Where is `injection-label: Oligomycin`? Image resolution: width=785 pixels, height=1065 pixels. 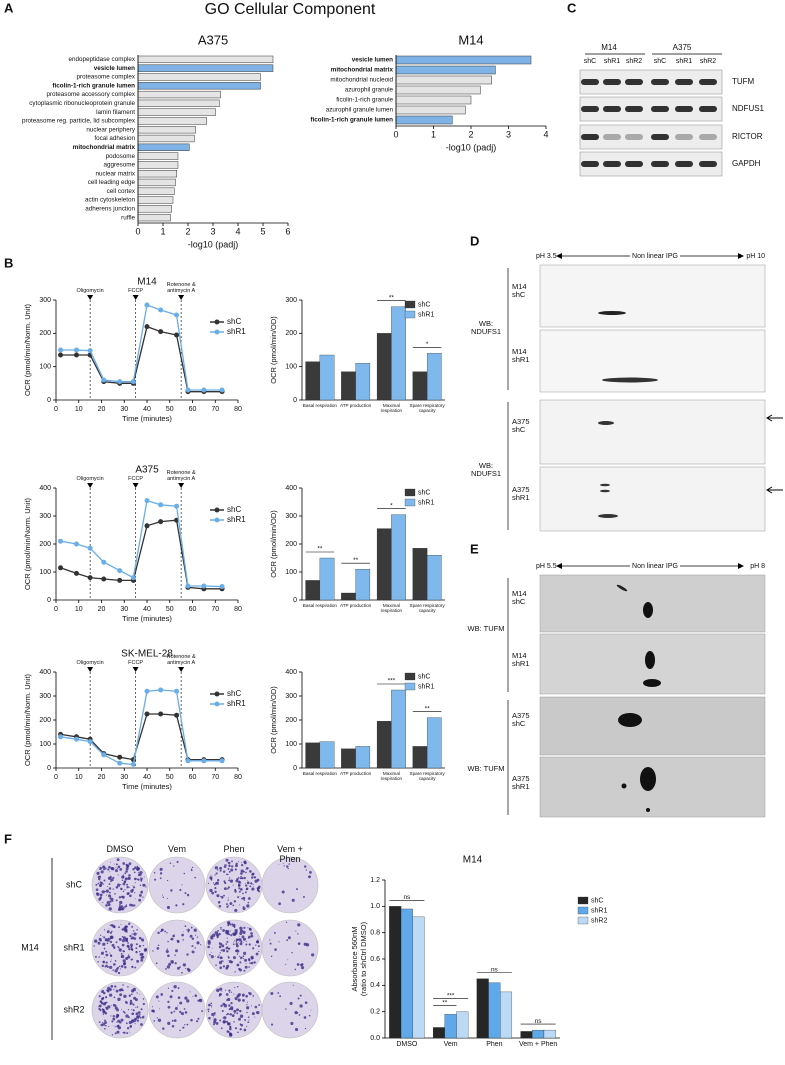
injection-label: Oligomycin is located at coordinates (90, 290).